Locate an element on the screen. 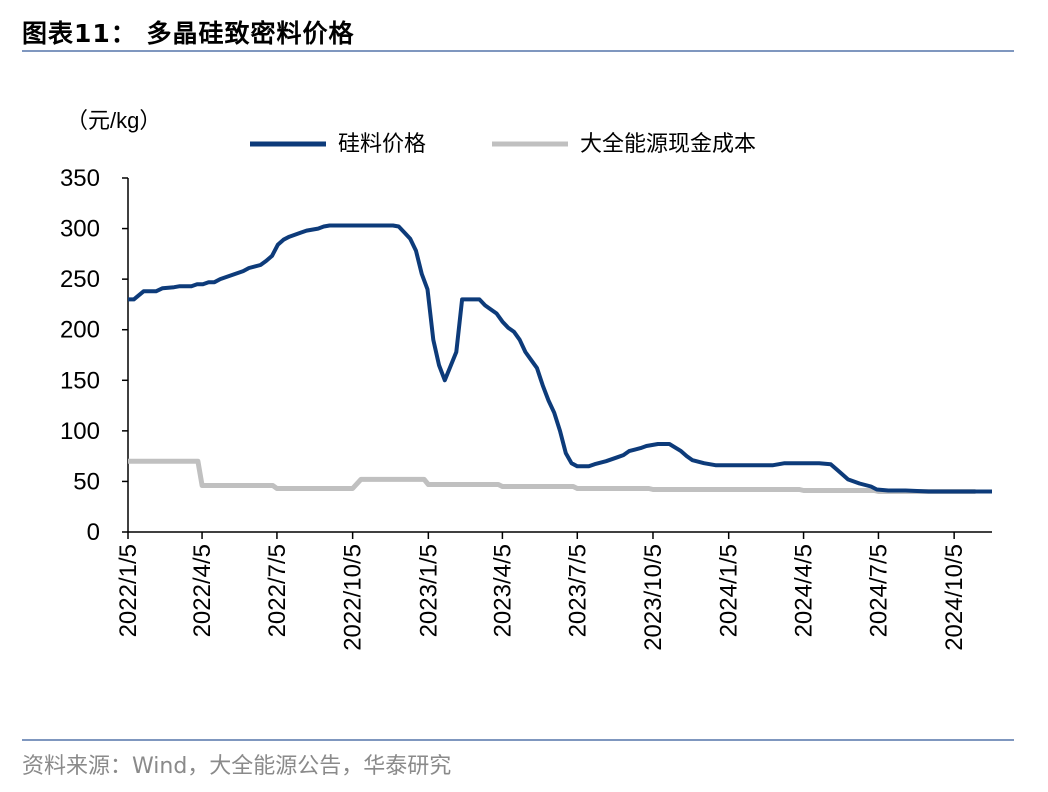  y-tick-label: 150 is located at coordinates (80, 380).